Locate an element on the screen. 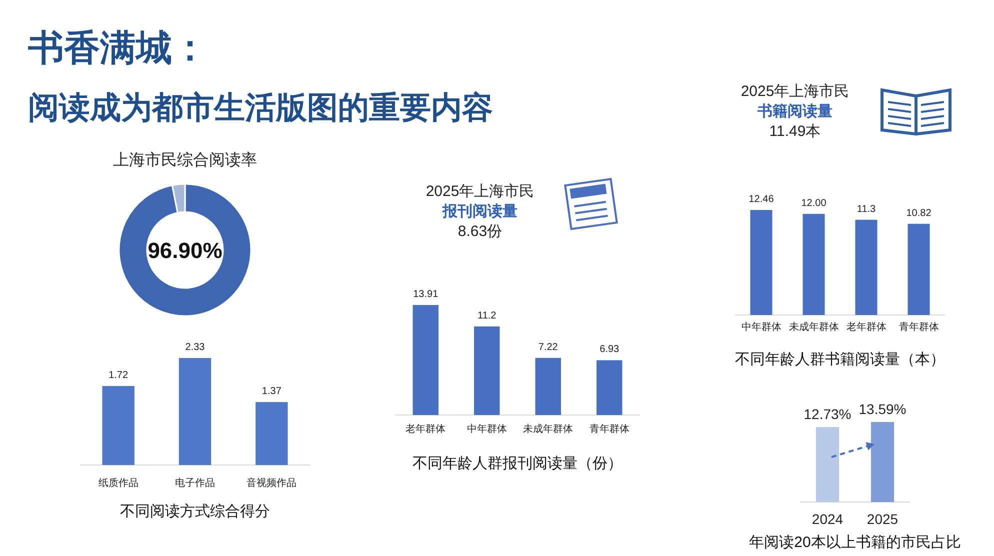 Image resolution: width=994 pixels, height=556 pixels. x-tick-label: 纸质作品 is located at coordinates (118, 483).